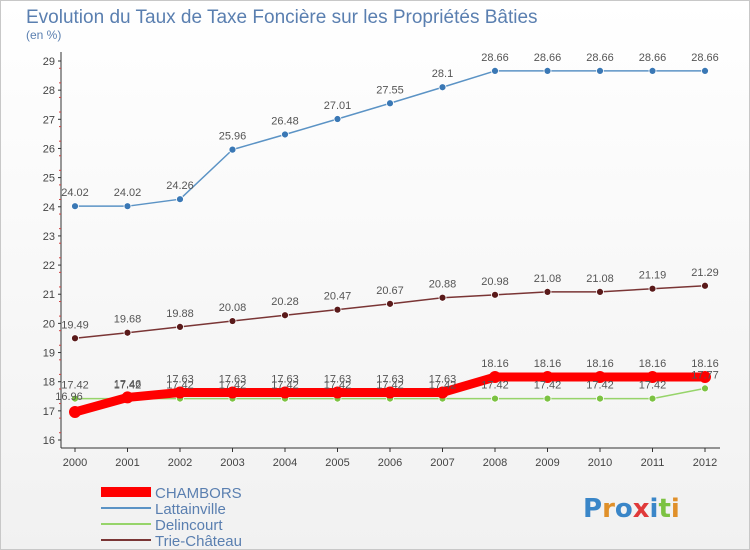  What do you see at coordinates (443, 285) in the screenshot?
I see `data-label-trie-ch-teau: 20.88` at bounding box center [443, 285].